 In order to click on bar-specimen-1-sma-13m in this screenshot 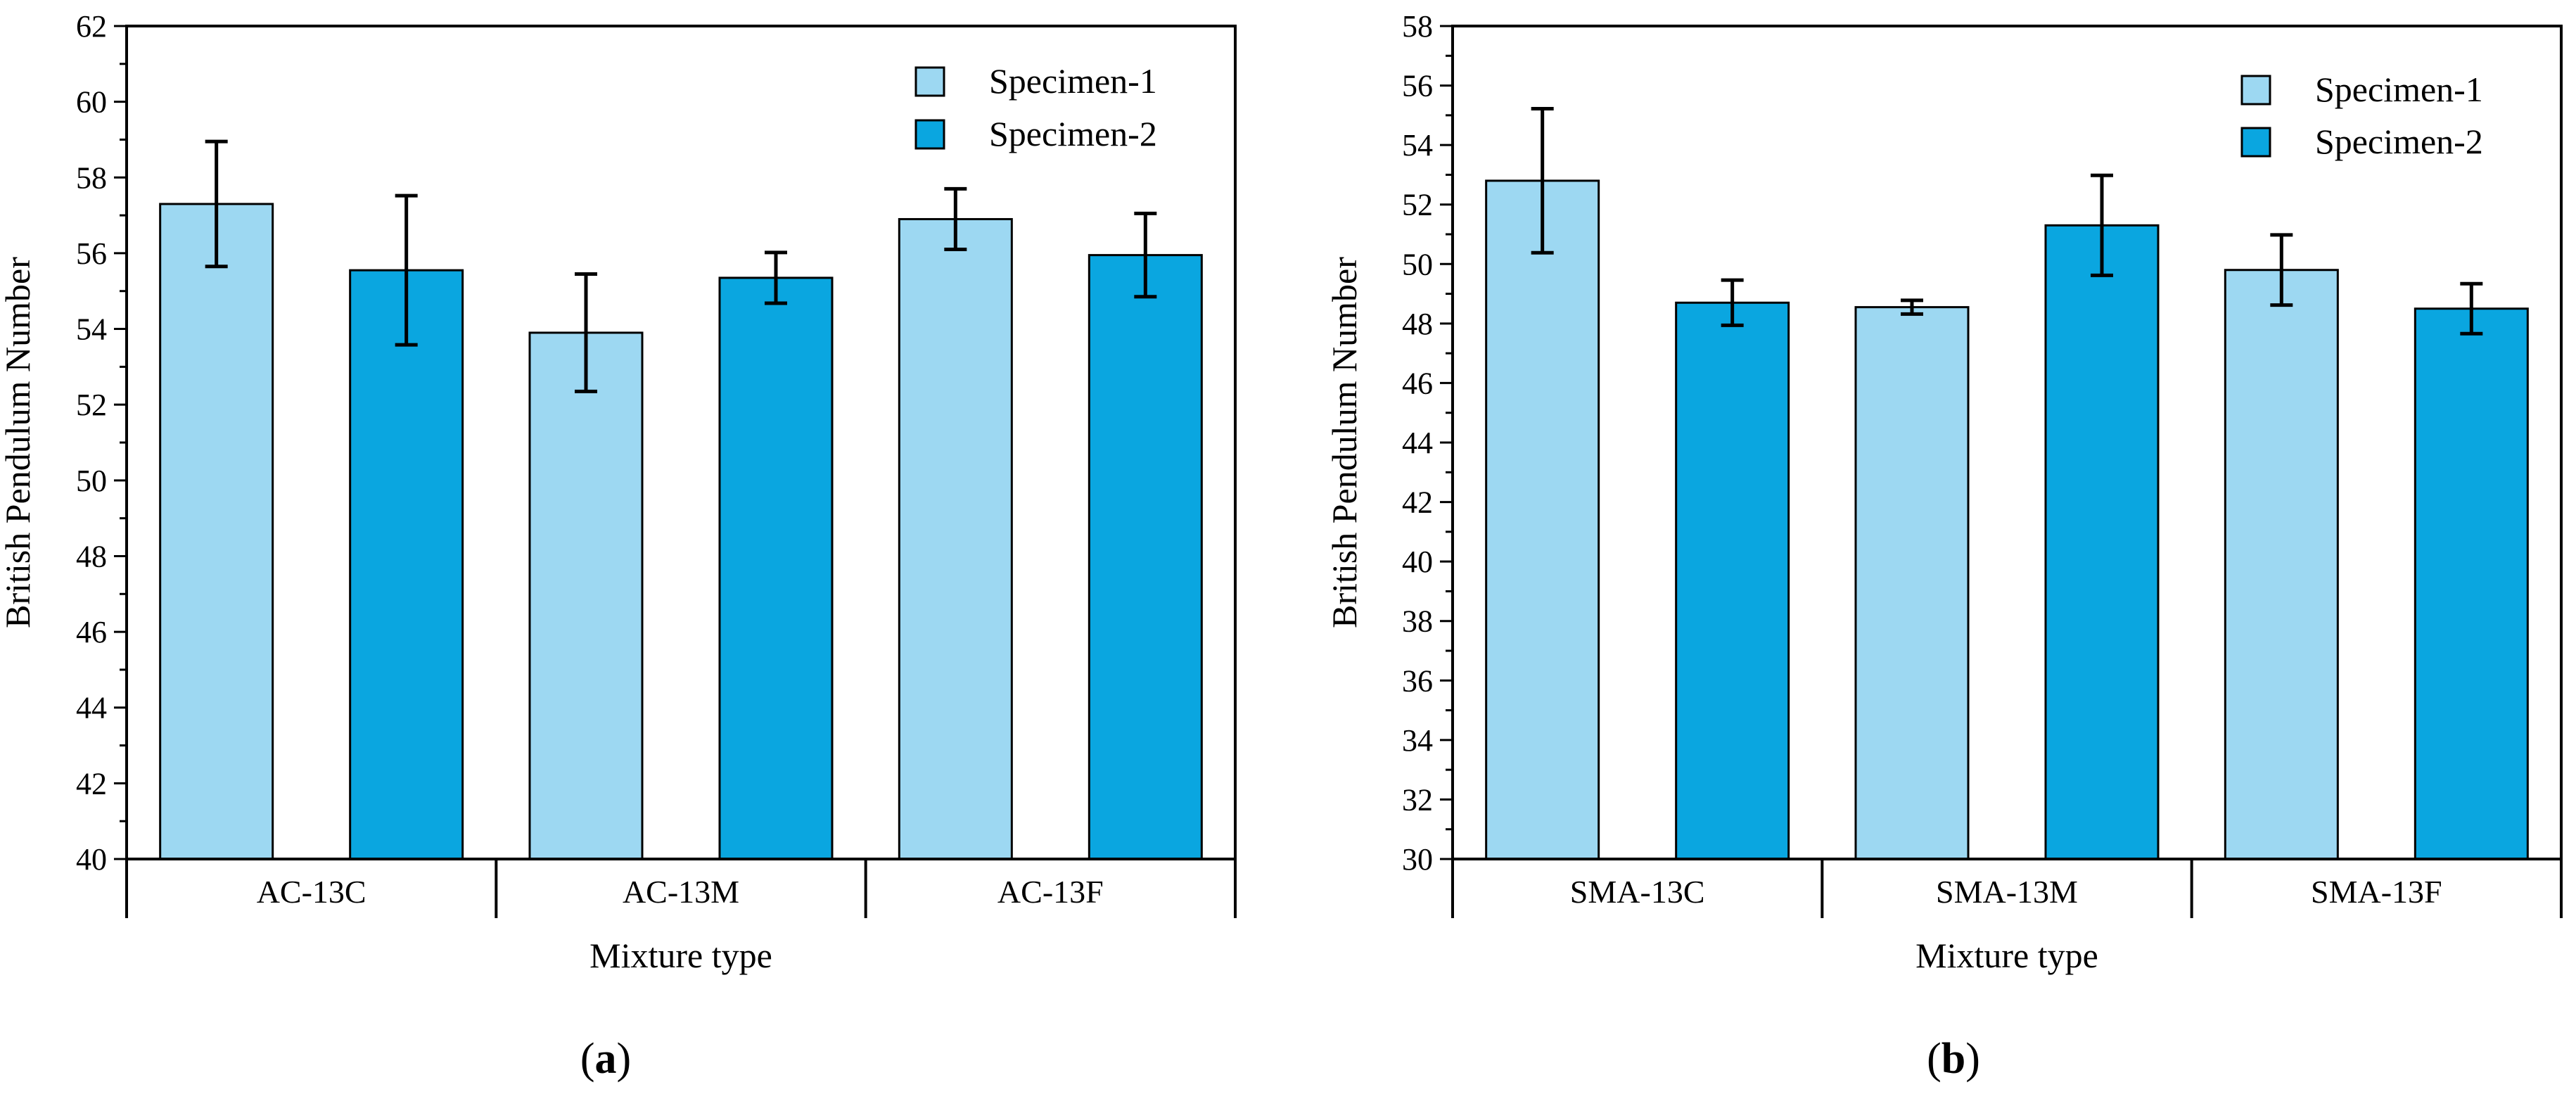, I will do `click(1912, 583)`.